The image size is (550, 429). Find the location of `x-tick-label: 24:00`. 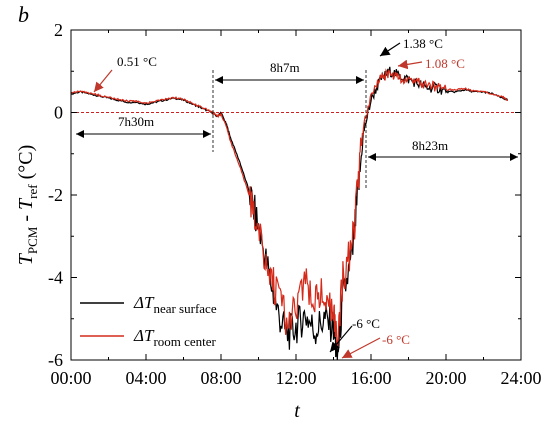

x-tick-label: 24:00 is located at coordinates (520, 378).